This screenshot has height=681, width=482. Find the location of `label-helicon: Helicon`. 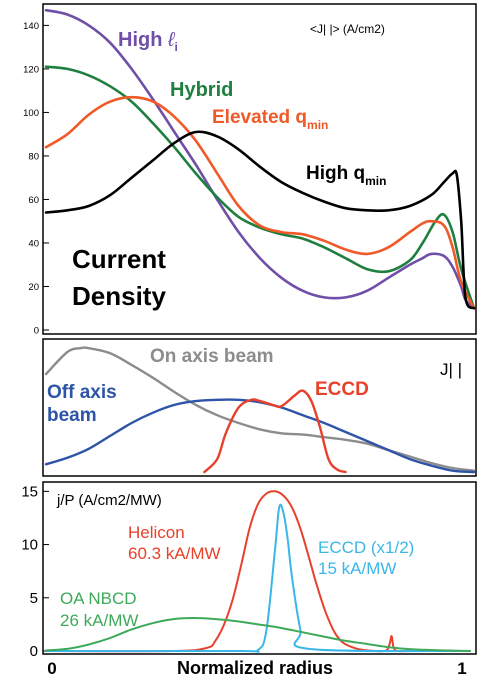

label-helicon: Helicon is located at coordinates (156, 532).